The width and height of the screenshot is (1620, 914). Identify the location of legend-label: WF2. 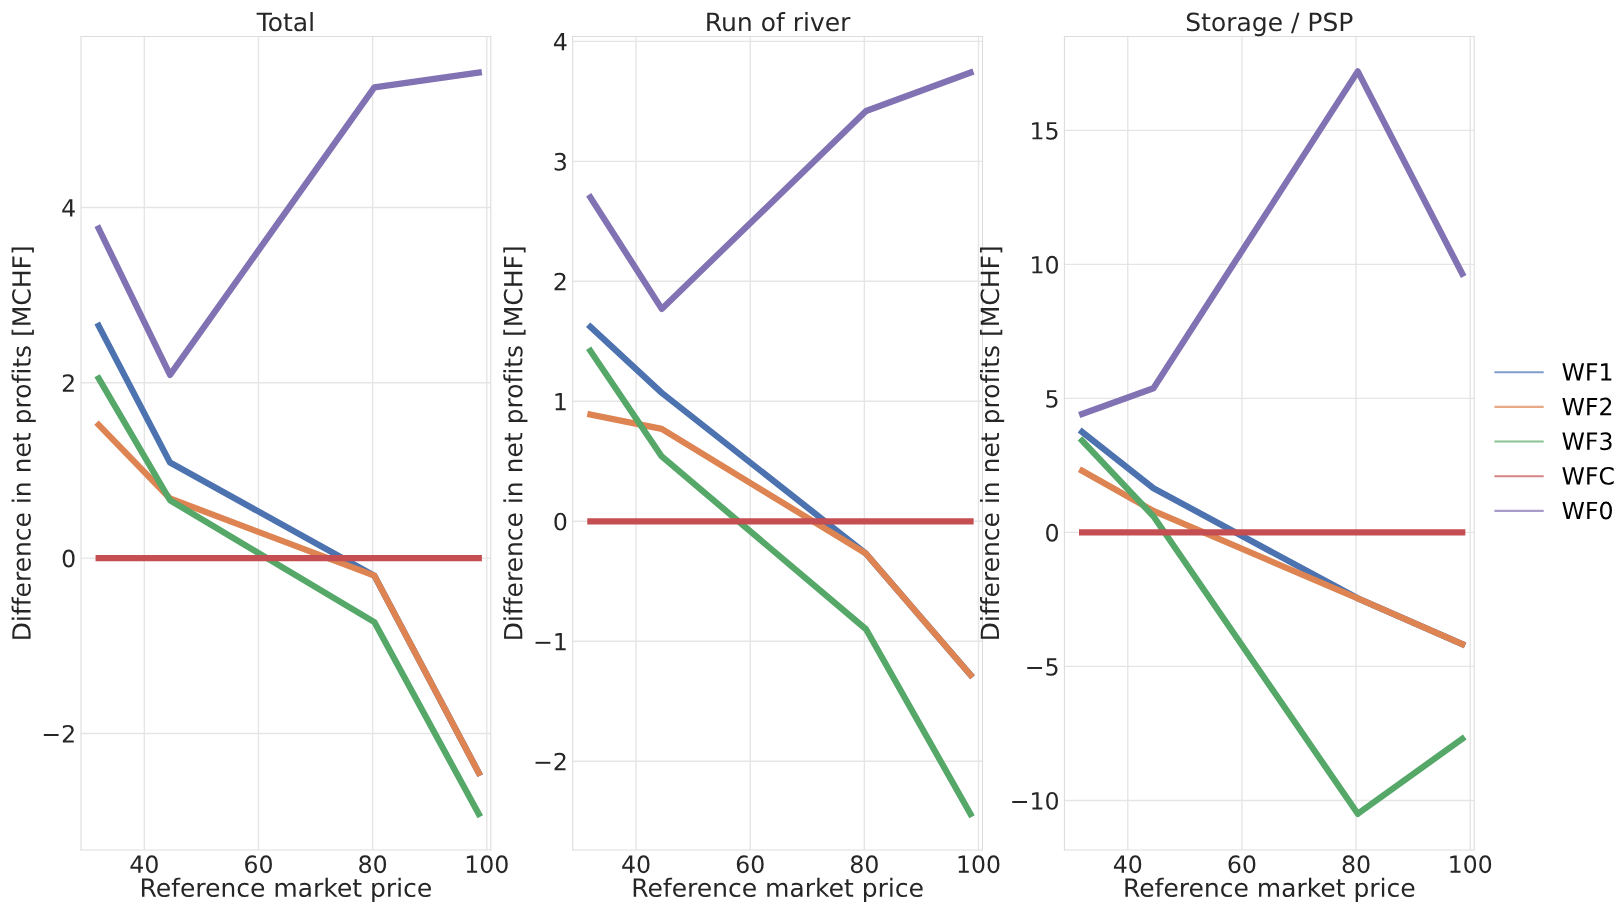
(1587, 406).